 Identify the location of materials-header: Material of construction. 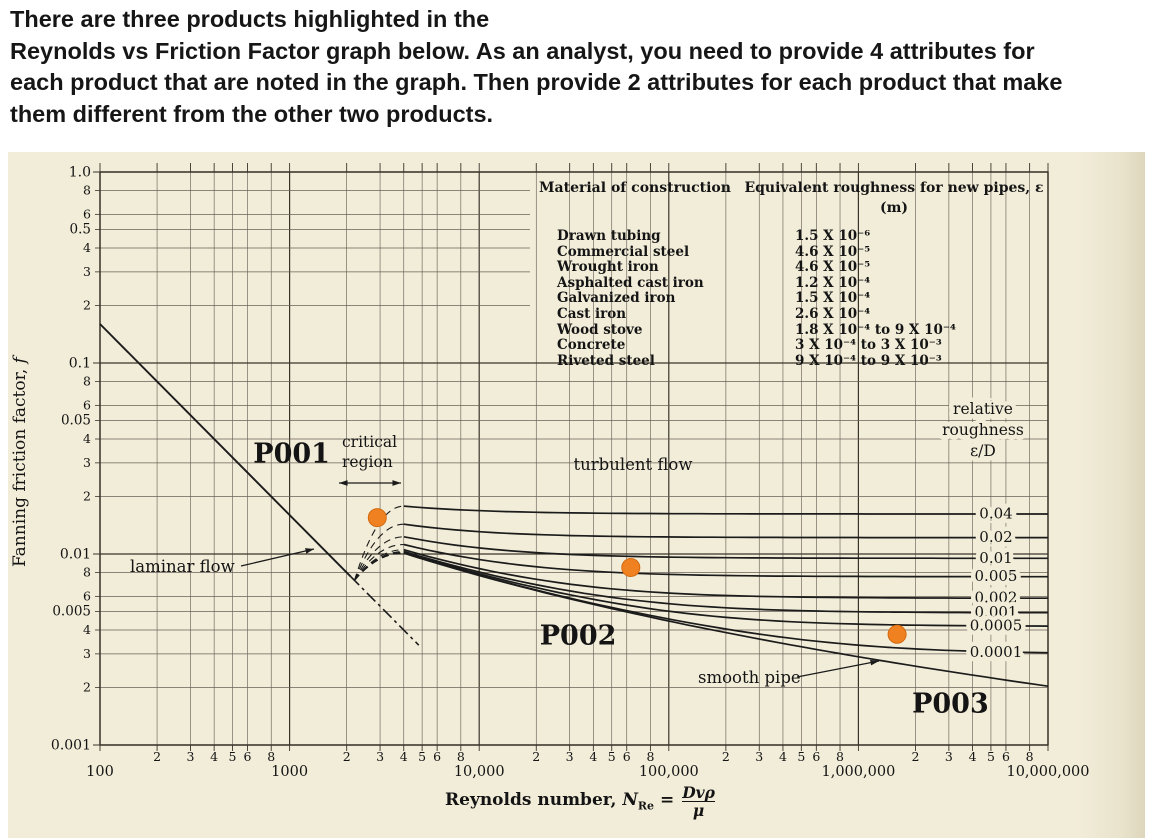
(635, 188).